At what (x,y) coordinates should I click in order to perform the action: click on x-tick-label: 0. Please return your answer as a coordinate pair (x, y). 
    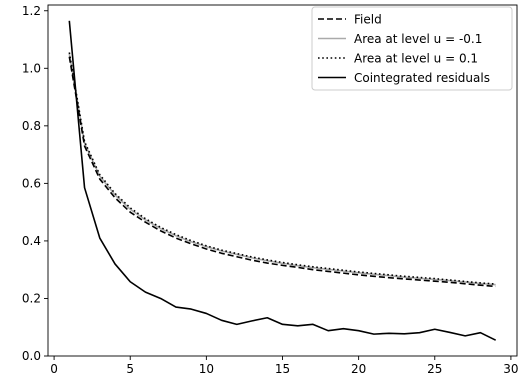
    Looking at the image, I should click on (54, 369).